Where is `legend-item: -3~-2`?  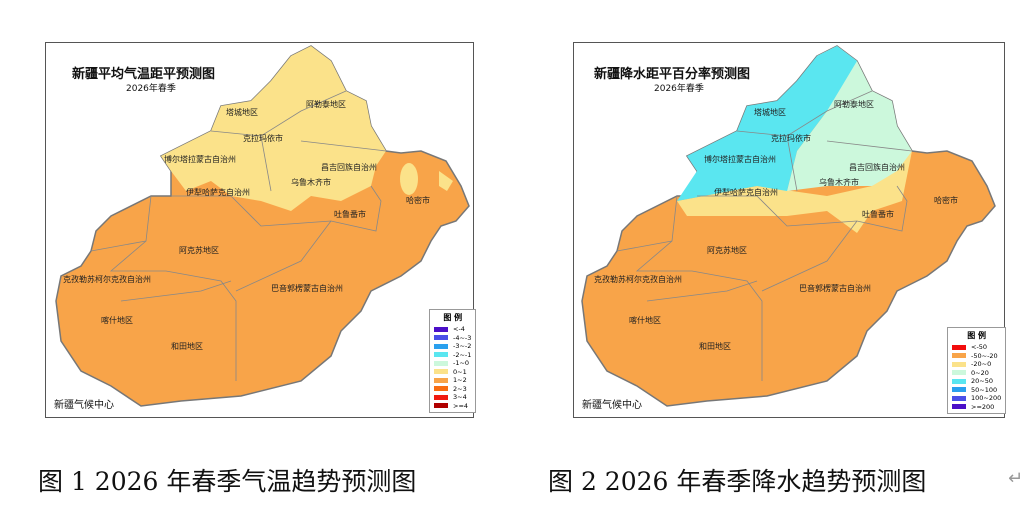 legend-item: -3~-2 is located at coordinates (452, 346).